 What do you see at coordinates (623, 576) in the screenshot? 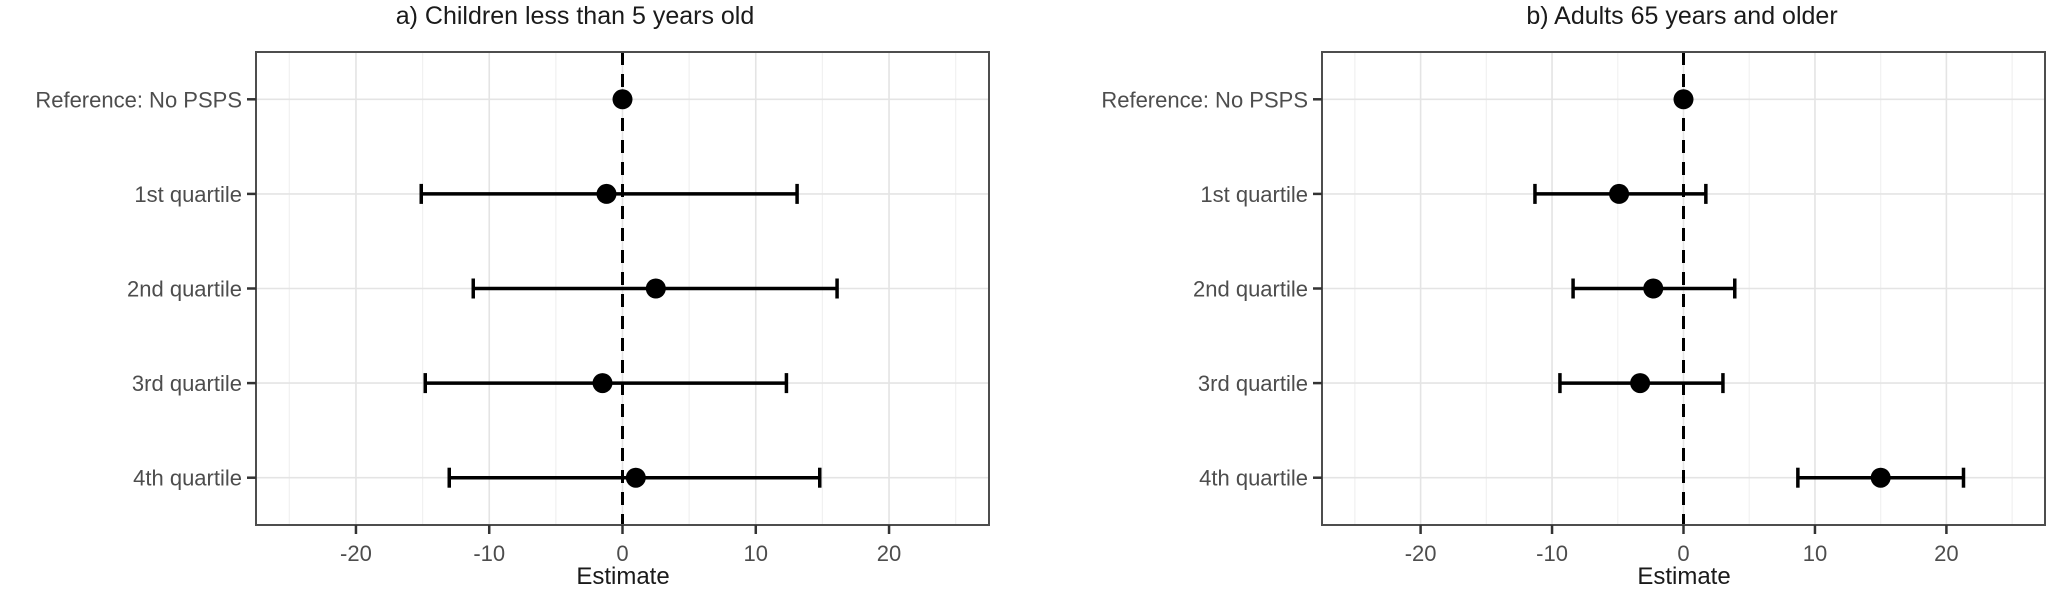
I see `panel-a-x-axis-title: Estimate` at bounding box center [623, 576].